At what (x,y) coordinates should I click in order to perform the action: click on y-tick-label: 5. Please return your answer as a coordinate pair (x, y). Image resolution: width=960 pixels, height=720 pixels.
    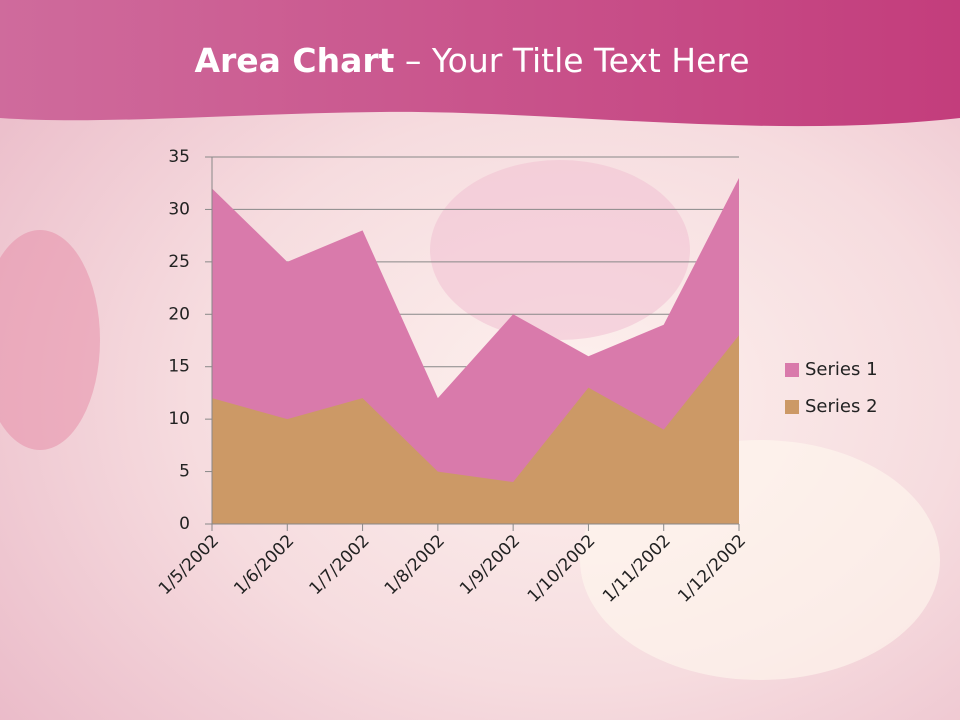
    Looking at the image, I should click on (184, 472).